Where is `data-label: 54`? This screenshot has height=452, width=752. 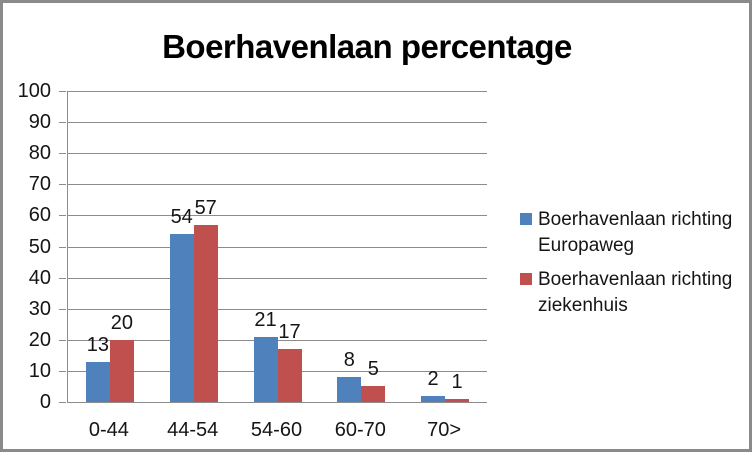
data-label: 54 is located at coordinates (181, 217).